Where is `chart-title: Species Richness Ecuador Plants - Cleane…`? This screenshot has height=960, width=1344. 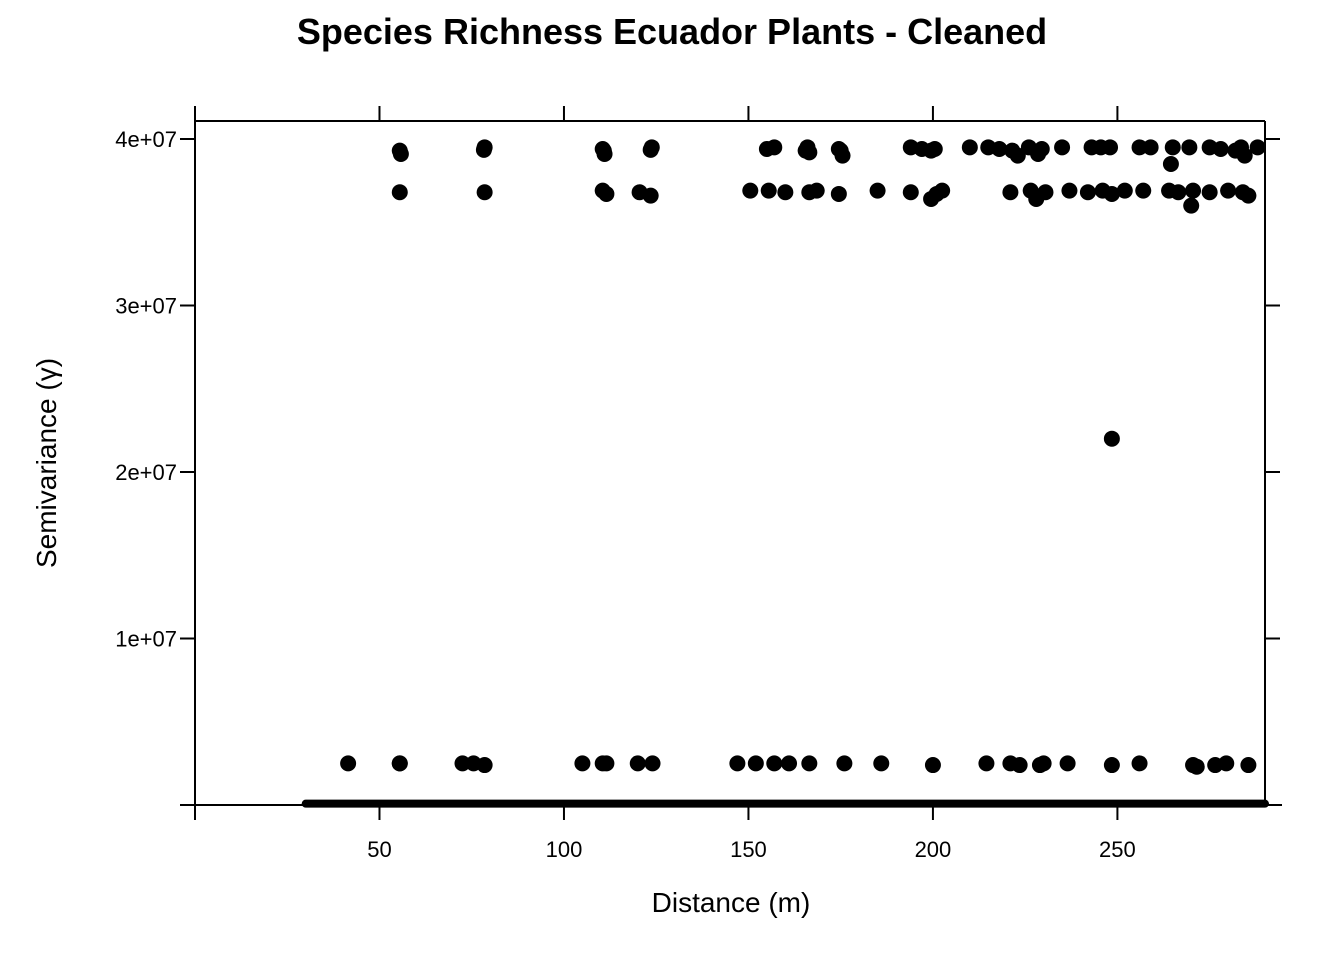
chart-title: Species Richness Ecuador Plants - Cleane… is located at coordinates (672, 31).